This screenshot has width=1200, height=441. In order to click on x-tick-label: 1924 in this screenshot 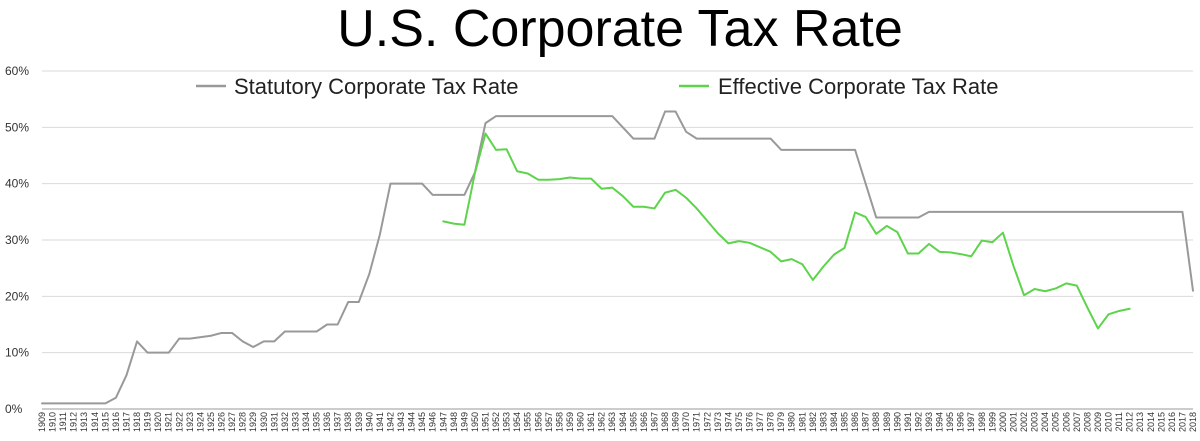, I will do `click(200, 422)`.